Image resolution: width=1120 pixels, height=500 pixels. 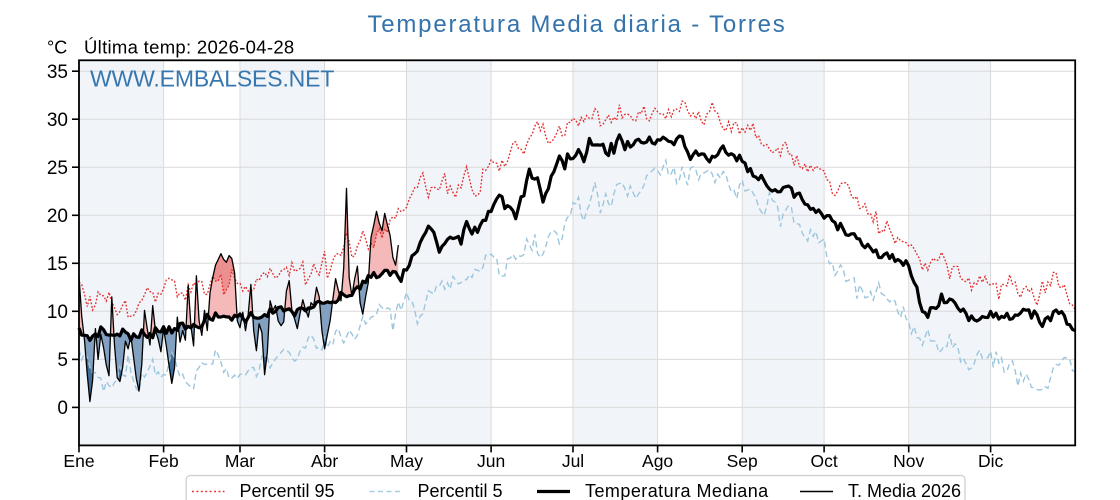 I want to click on svg-text: Feb, so click(x=164, y=461).